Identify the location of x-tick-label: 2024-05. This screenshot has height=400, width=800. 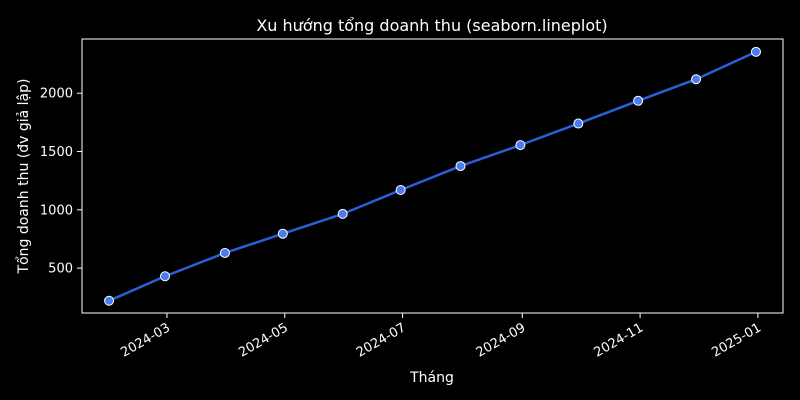
(263, 340).